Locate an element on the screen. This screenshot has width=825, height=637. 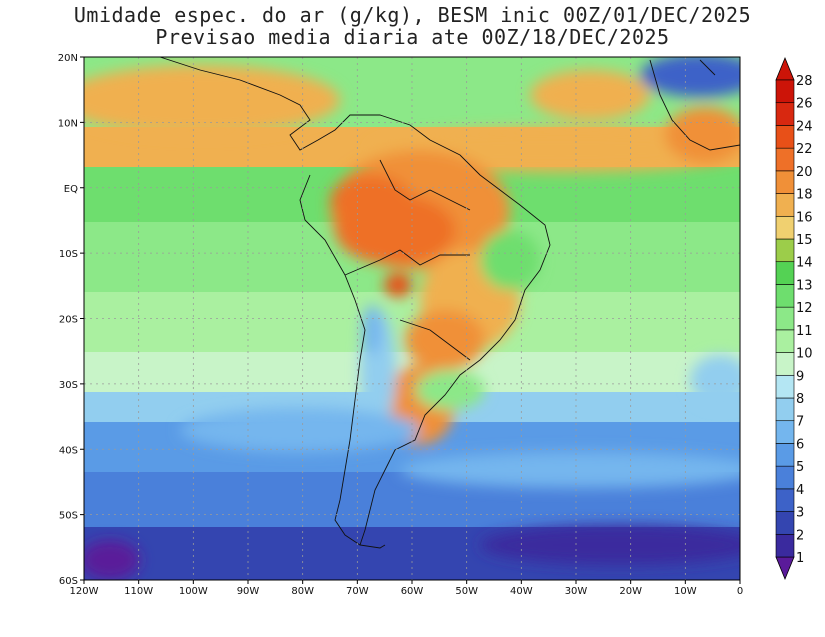
colorbar-label: 10 is located at coordinates (804, 354).